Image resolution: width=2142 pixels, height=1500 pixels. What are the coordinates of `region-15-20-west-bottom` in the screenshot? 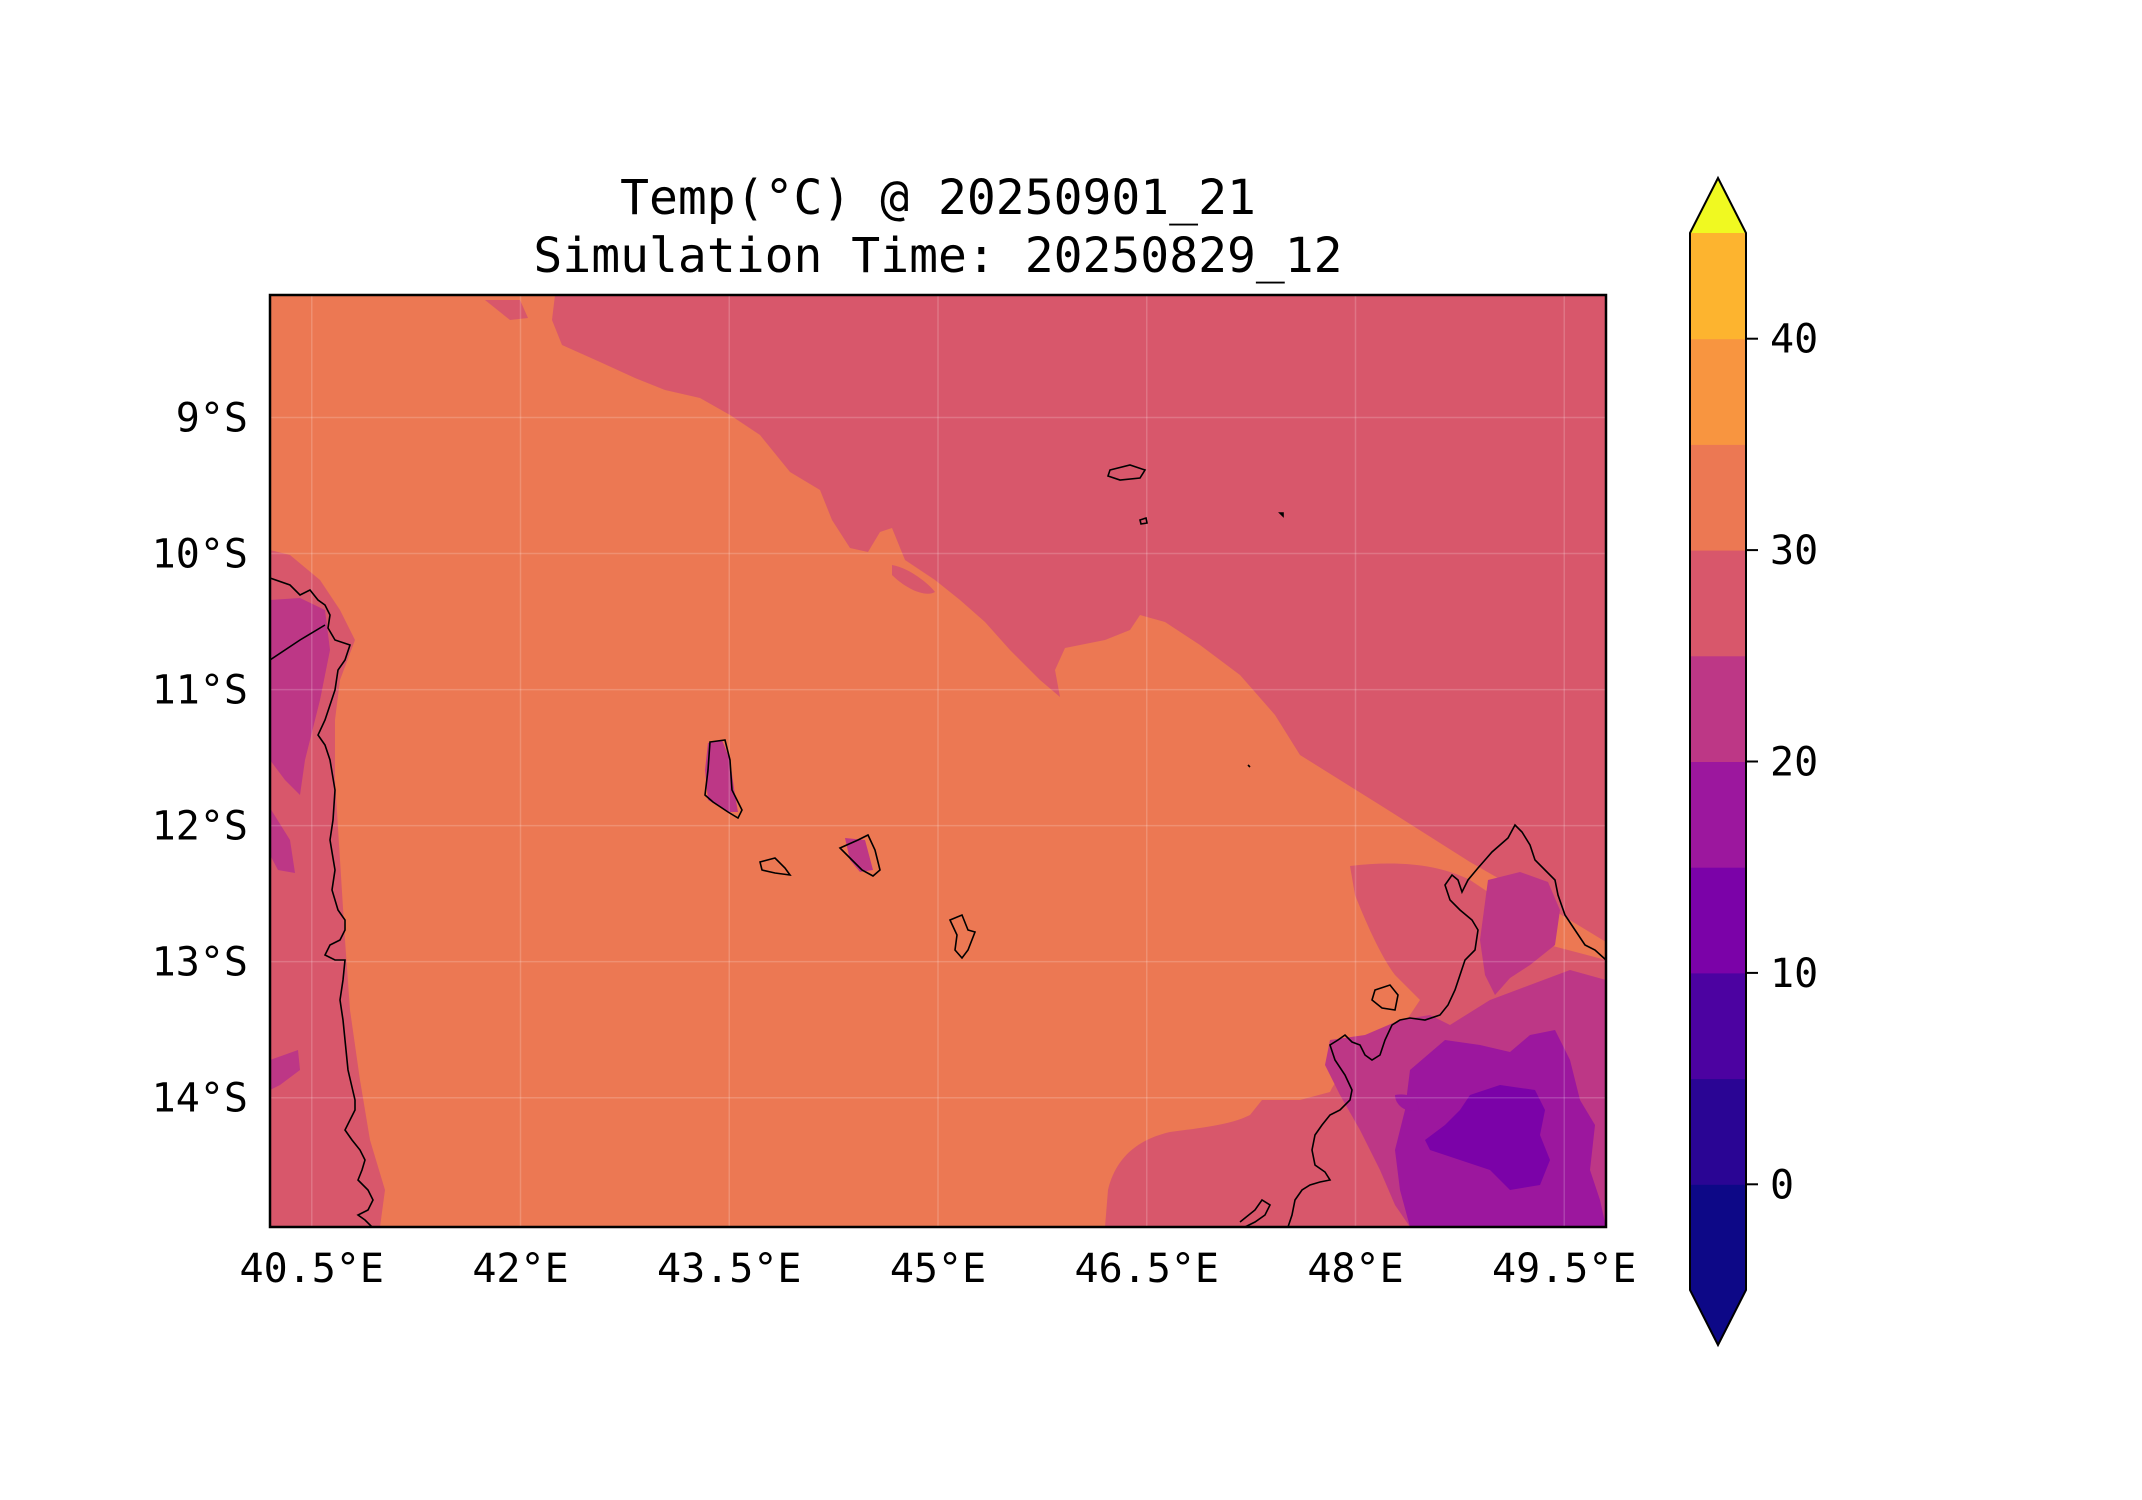 It's located at (285, 1070).